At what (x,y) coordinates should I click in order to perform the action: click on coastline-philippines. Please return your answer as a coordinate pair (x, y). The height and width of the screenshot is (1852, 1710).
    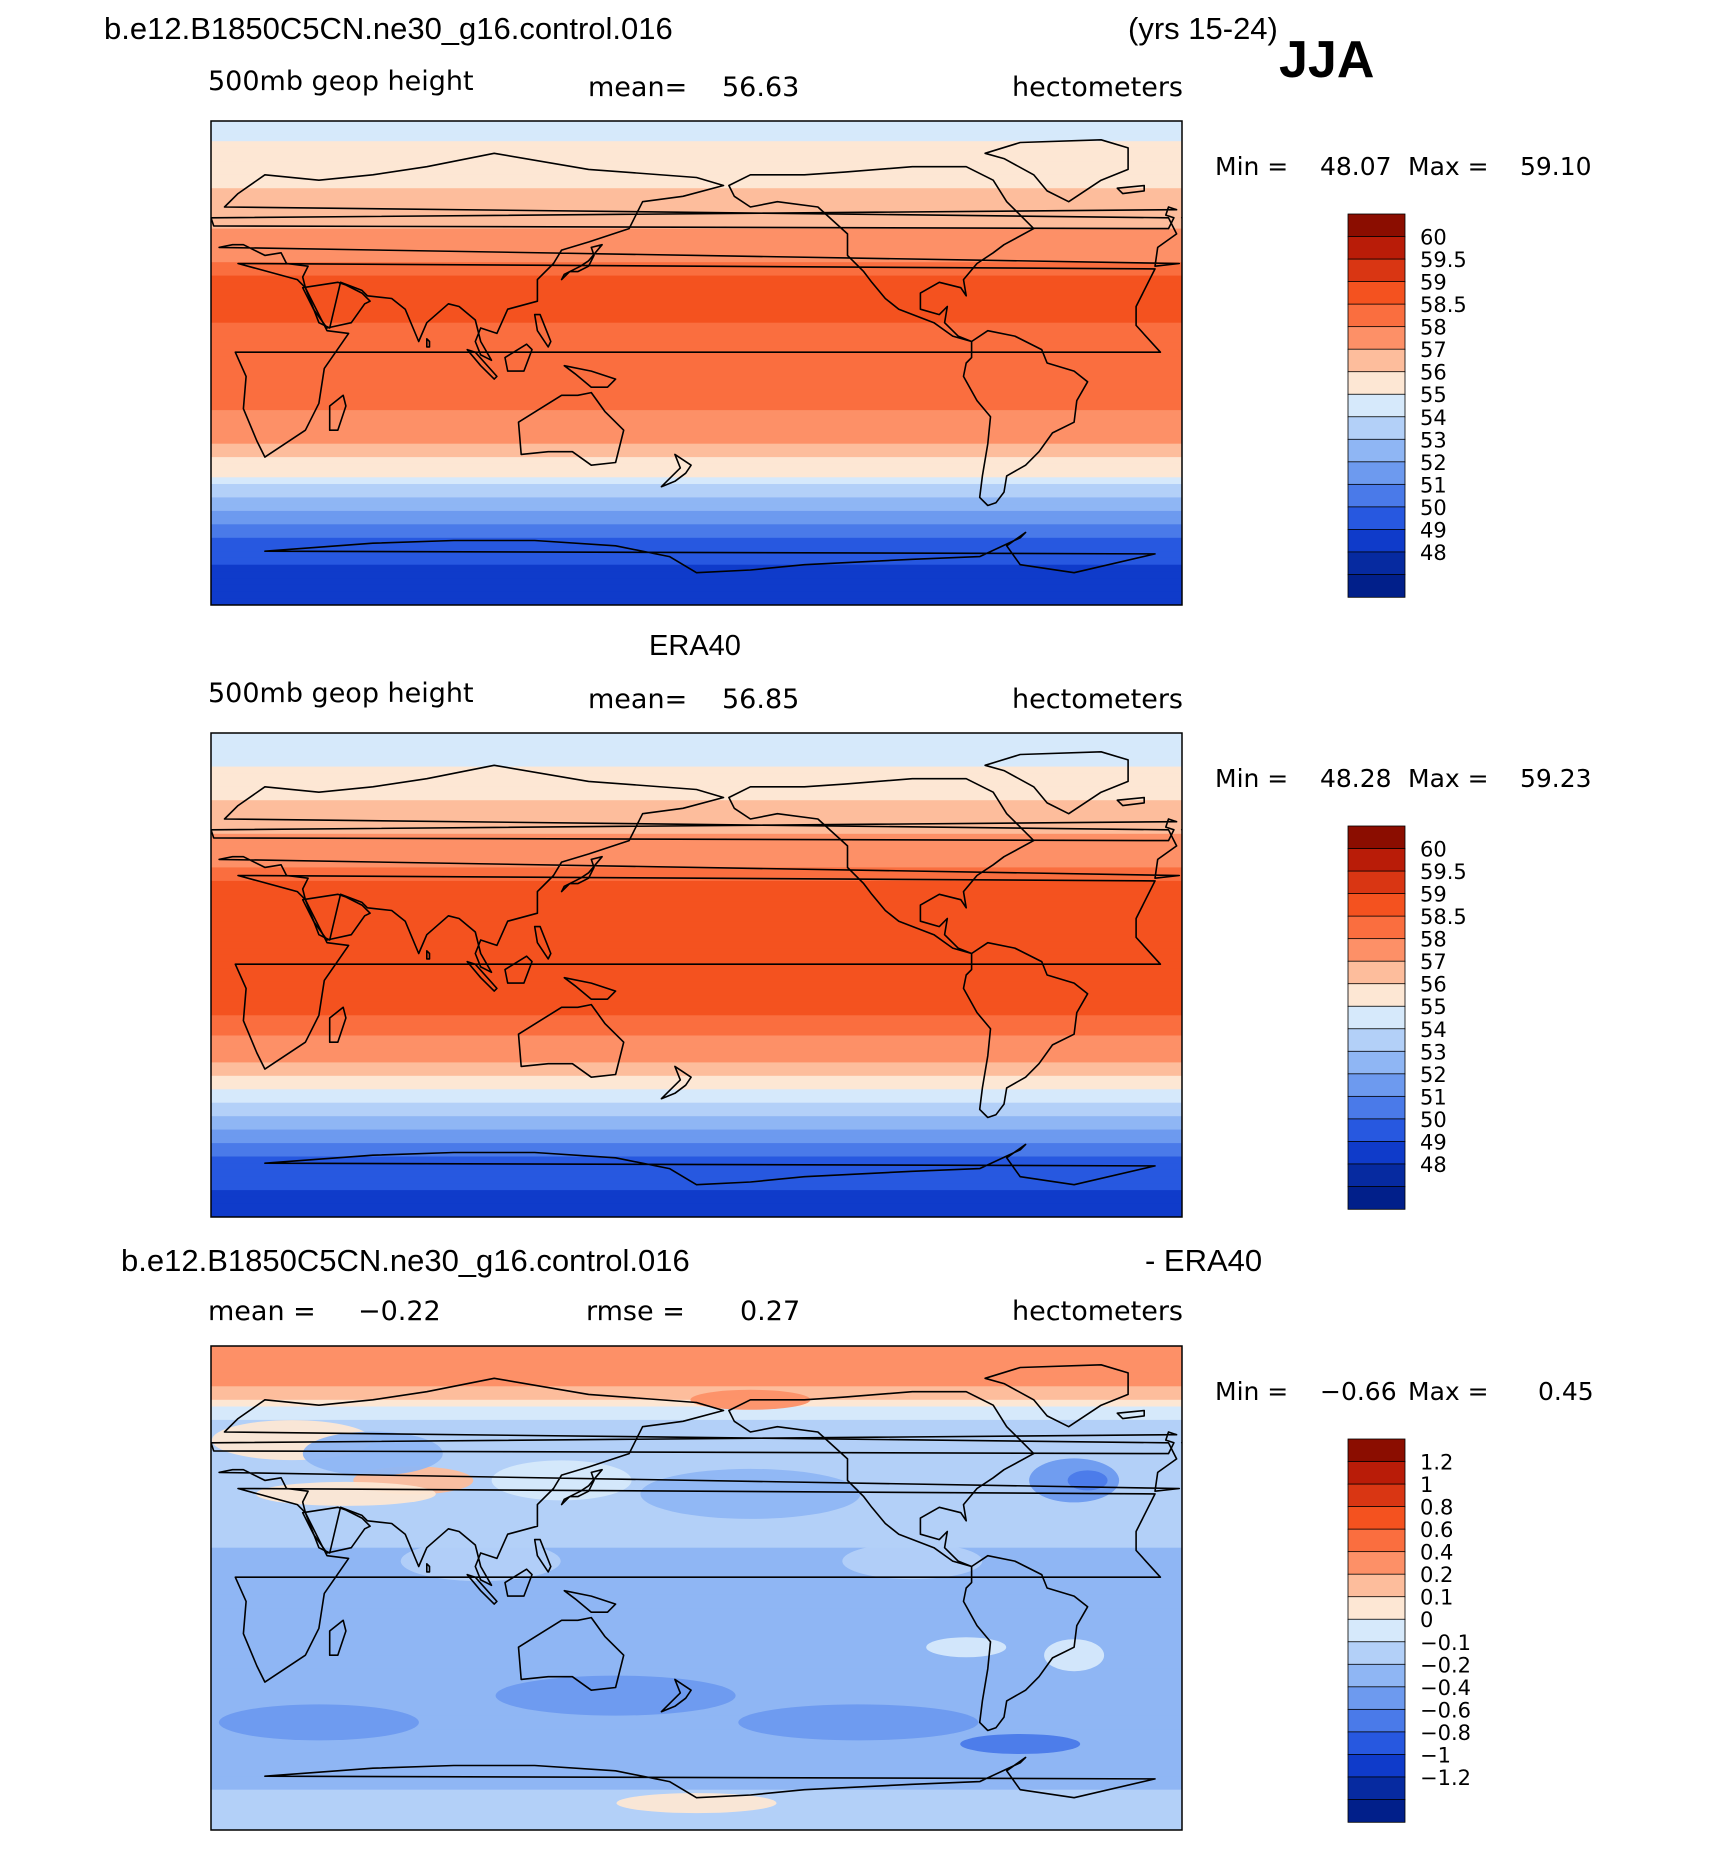
    Looking at the image, I should click on (542, 1555).